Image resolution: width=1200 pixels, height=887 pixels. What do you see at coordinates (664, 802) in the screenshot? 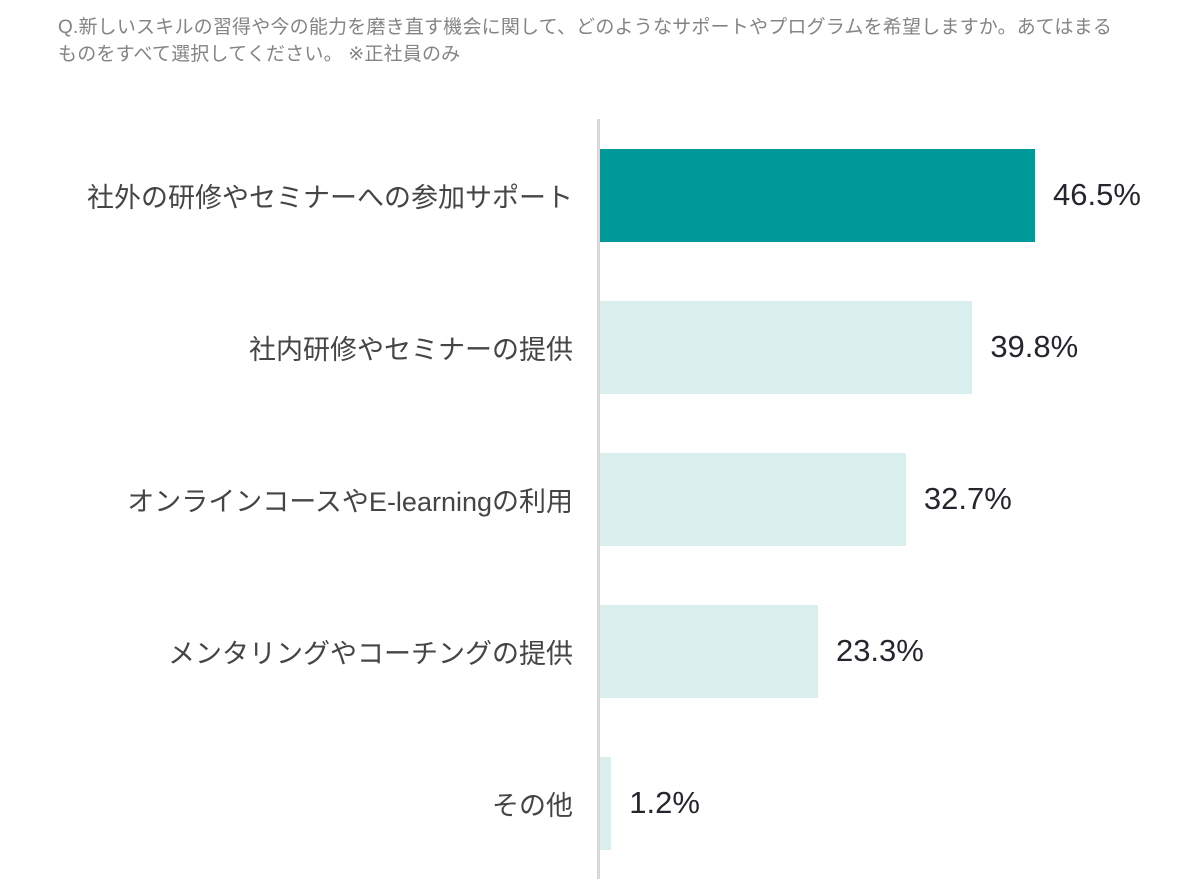
I see `value-label: 1.2%` at bounding box center [664, 802].